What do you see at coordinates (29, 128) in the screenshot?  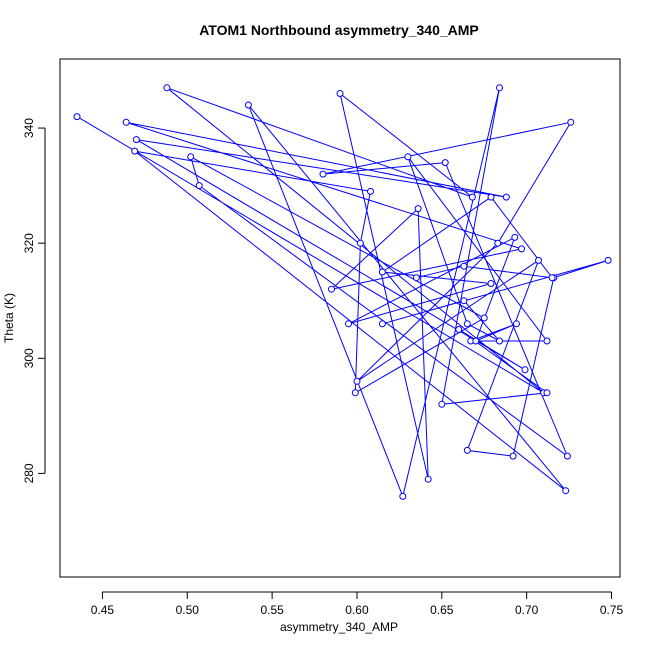 I see `y-tick-label: 340` at bounding box center [29, 128].